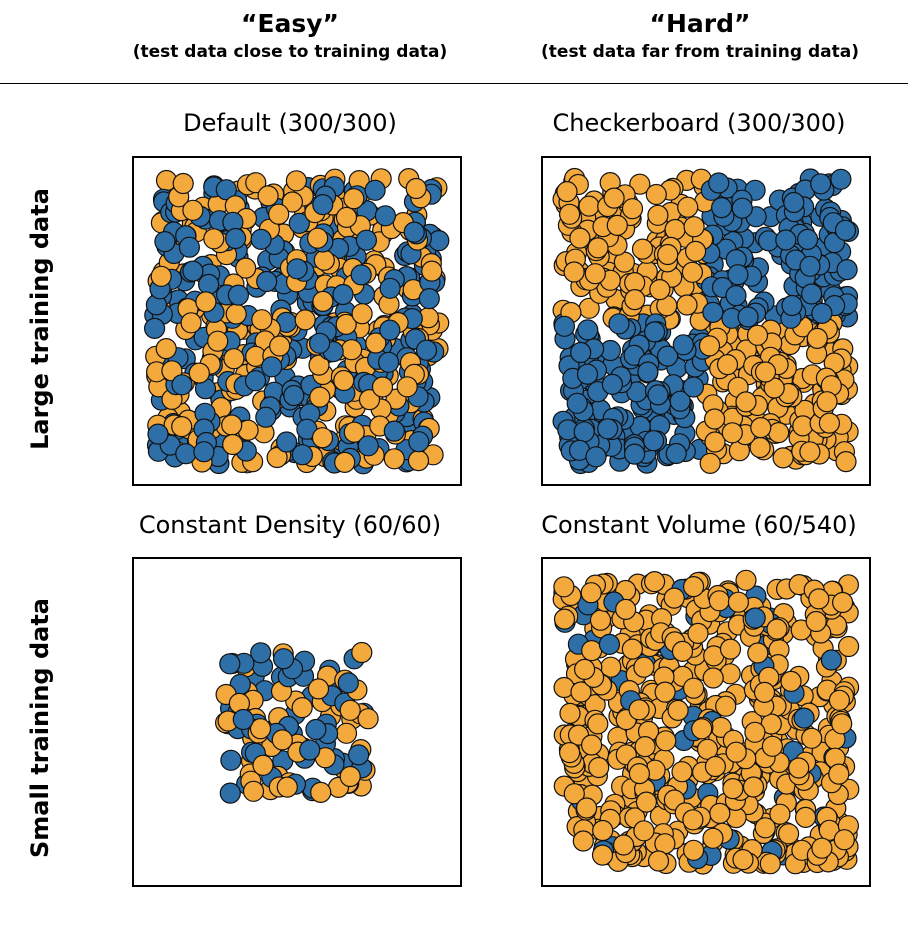 This screenshot has height=928, width=908. Describe the element at coordinates (290, 525) in the screenshot. I see `panel-title-constant-density: Constant Density (60/60)` at that location.